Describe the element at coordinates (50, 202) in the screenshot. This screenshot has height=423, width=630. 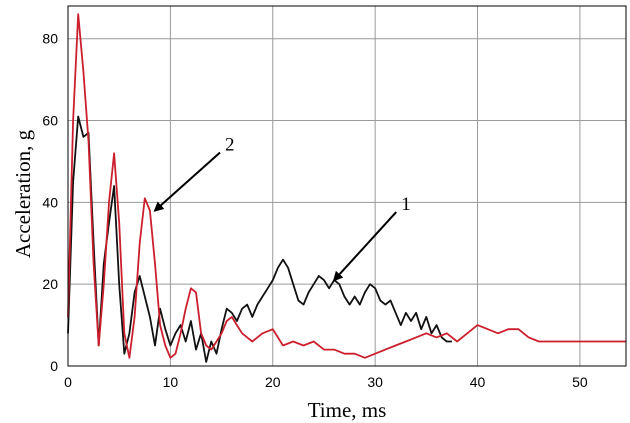
I see `y-tick-label: 40` at that location.